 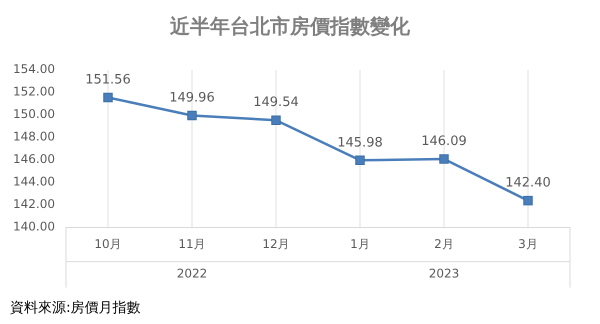 I want to click on y-tick-label: 146.00, so click(x=33, y=159).